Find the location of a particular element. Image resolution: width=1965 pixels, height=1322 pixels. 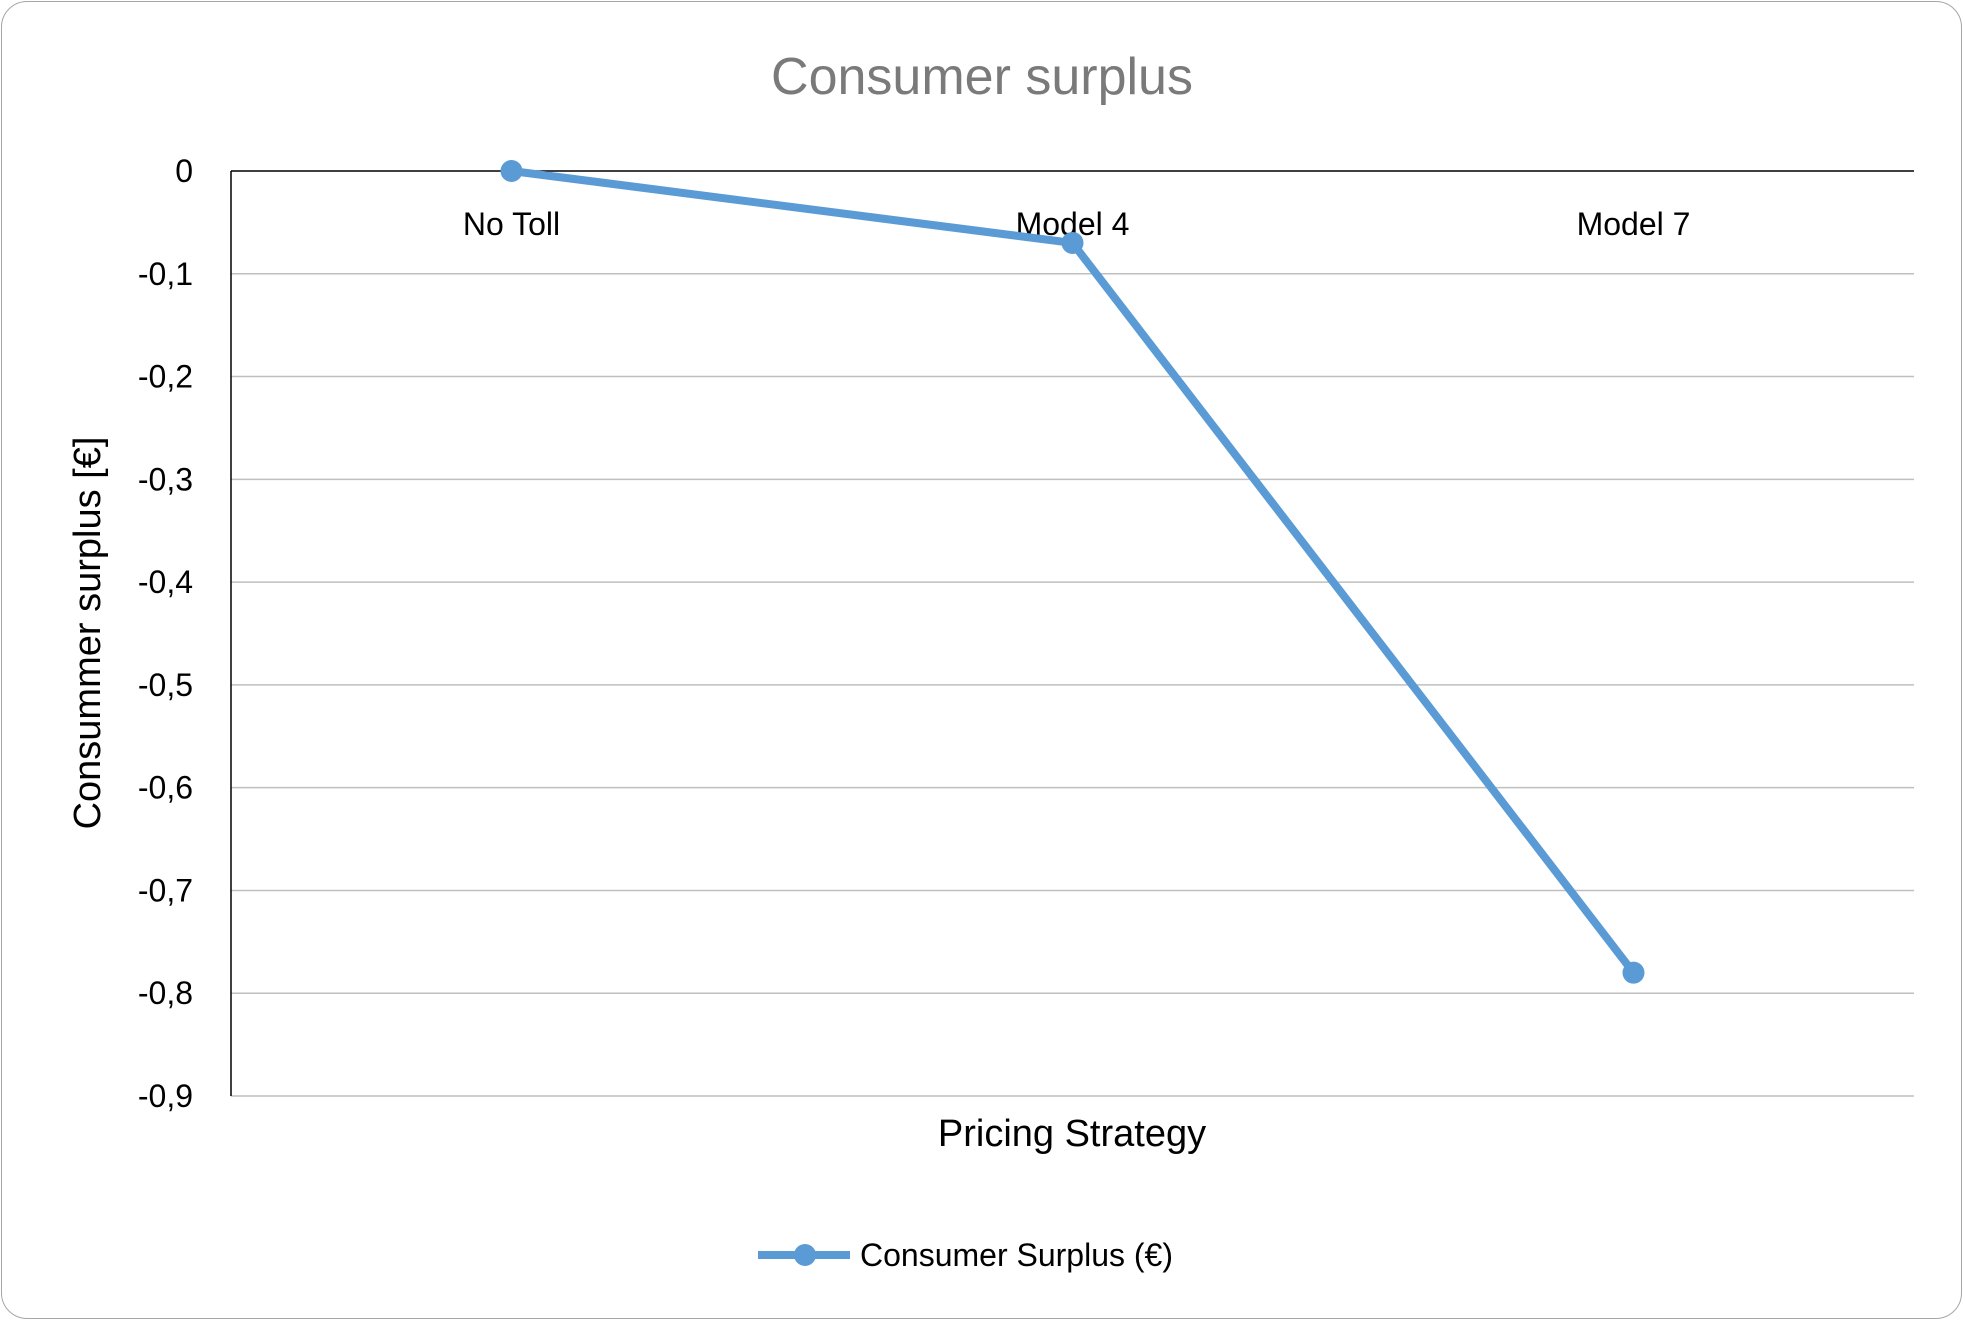

y-tick-label: -0,5 is located at coordinates (165, 685).